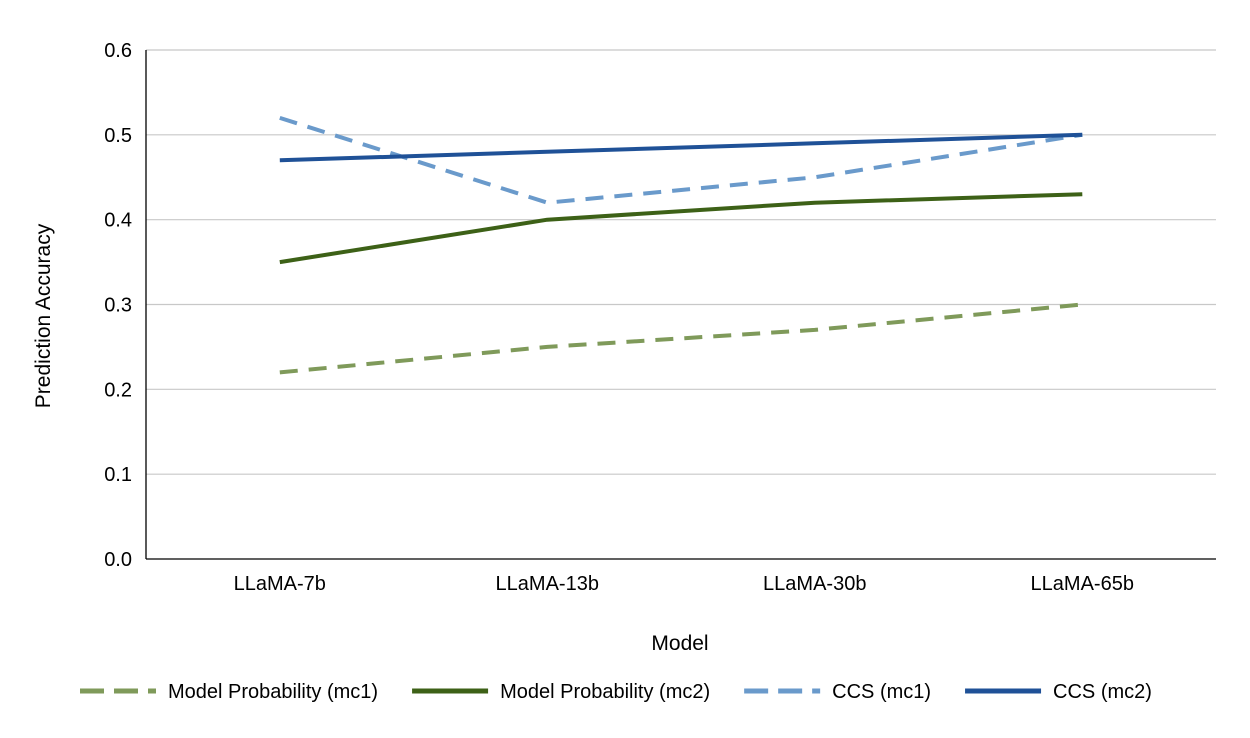  What do you see at coordinates (1102, 692) in the screenshot?
I see `legend-label: CCS (mc2)` at bounding box center [1102, 692].